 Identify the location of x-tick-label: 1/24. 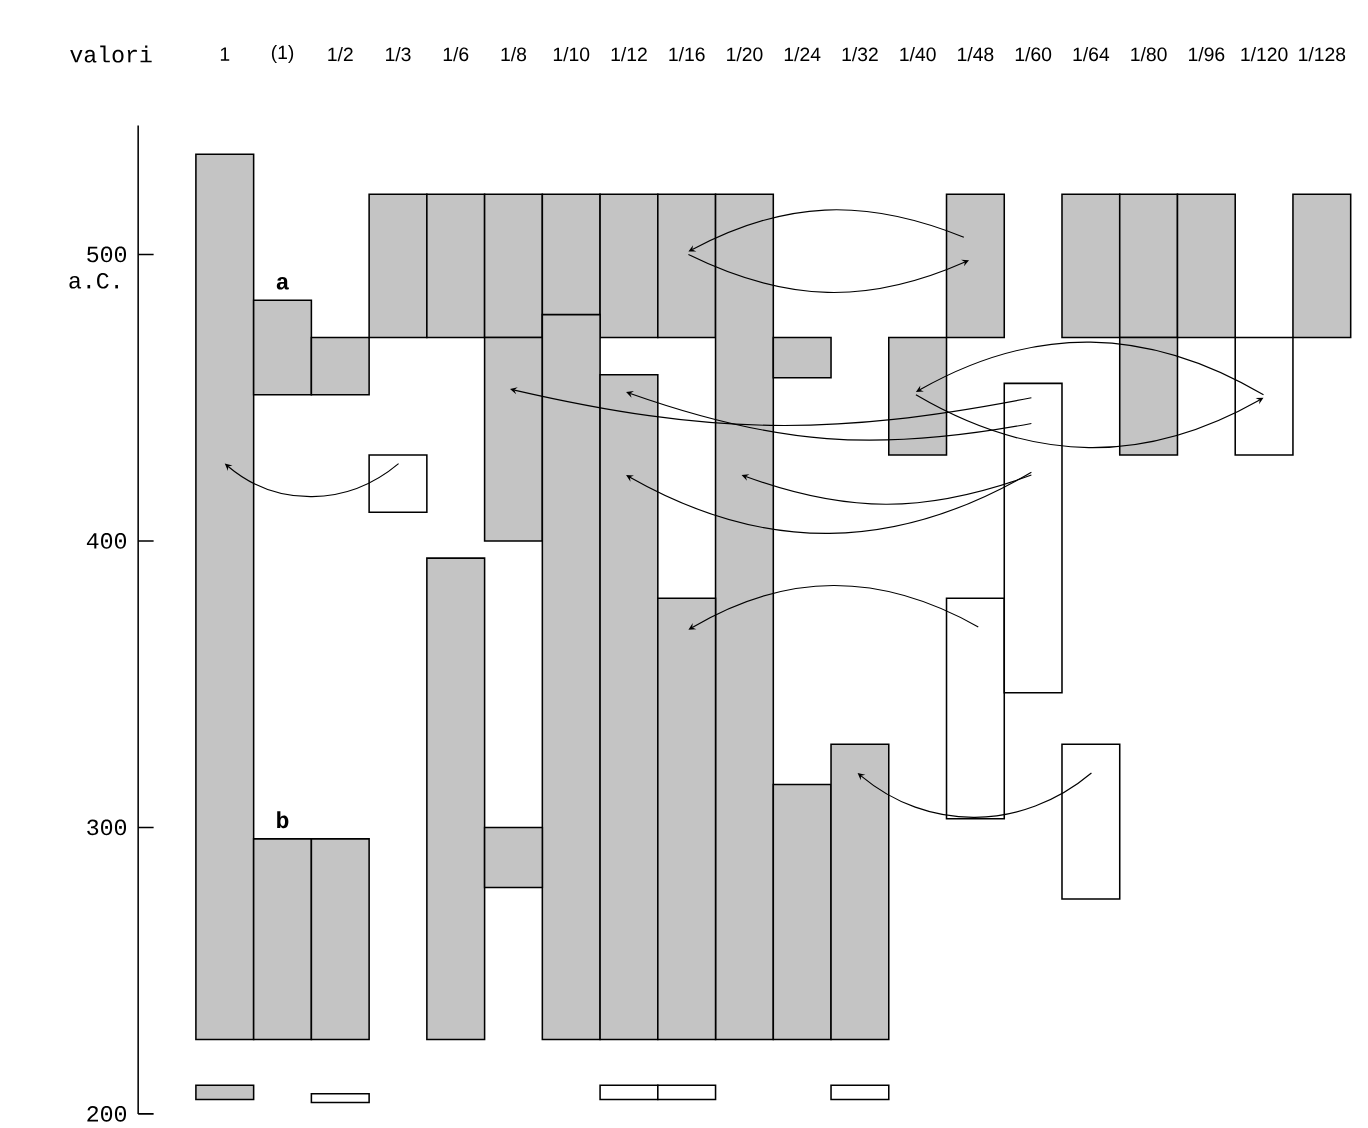
(802, 54).